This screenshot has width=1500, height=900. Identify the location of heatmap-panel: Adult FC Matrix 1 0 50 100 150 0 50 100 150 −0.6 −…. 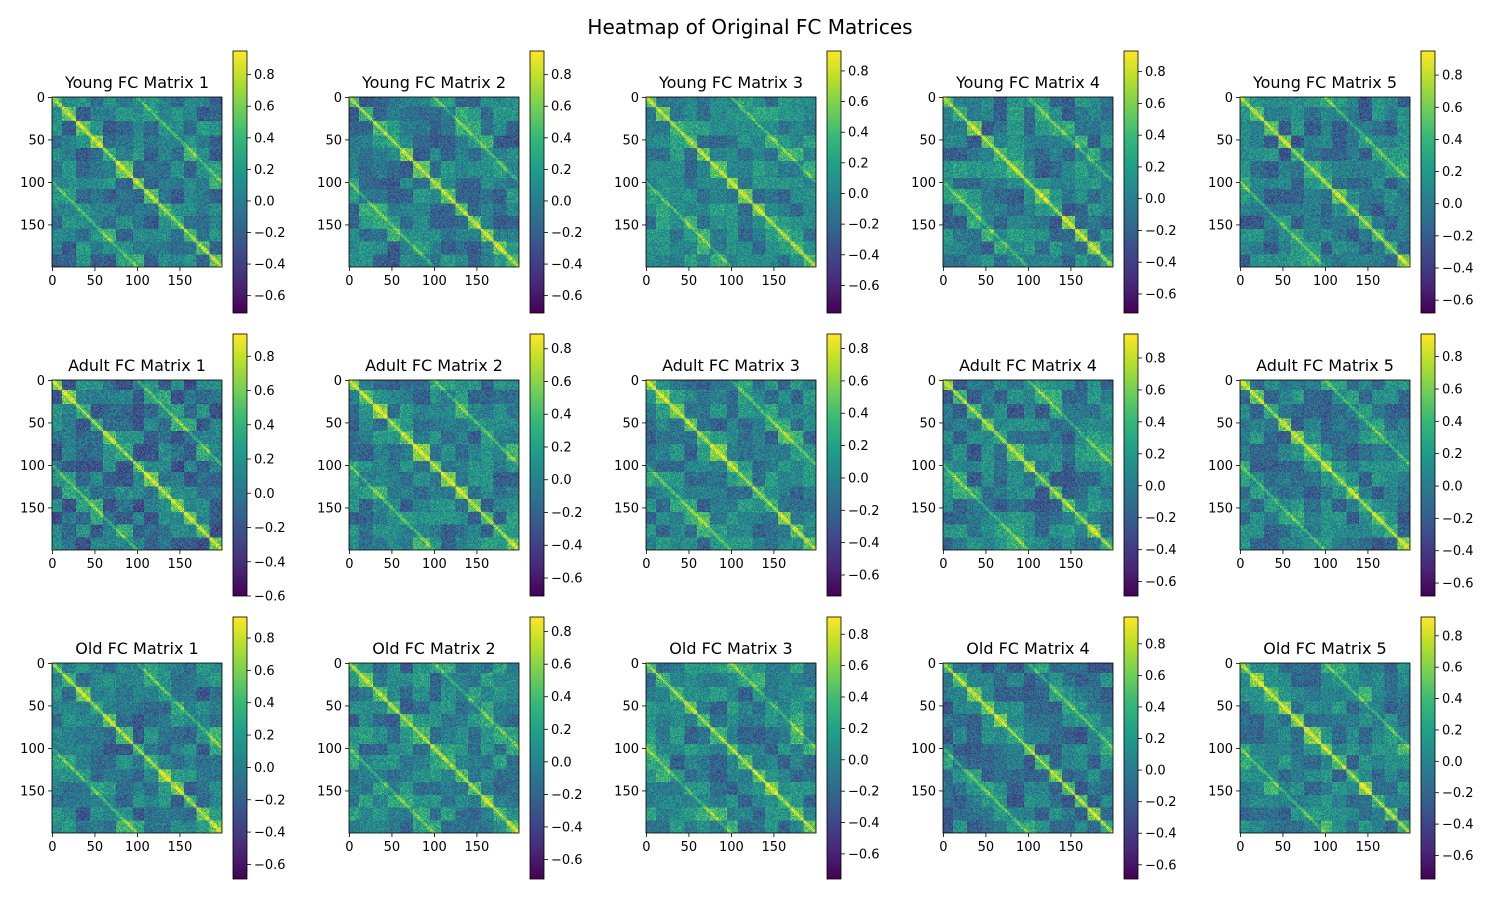
(153, 469).